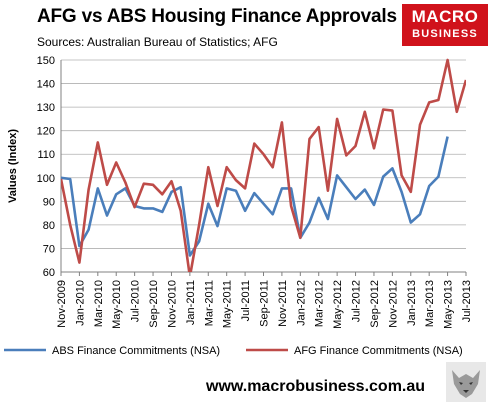 The height and width of the screenshot is (406, 492). I want to click on x-tick-label: Nov-2011, so click(283, 303).